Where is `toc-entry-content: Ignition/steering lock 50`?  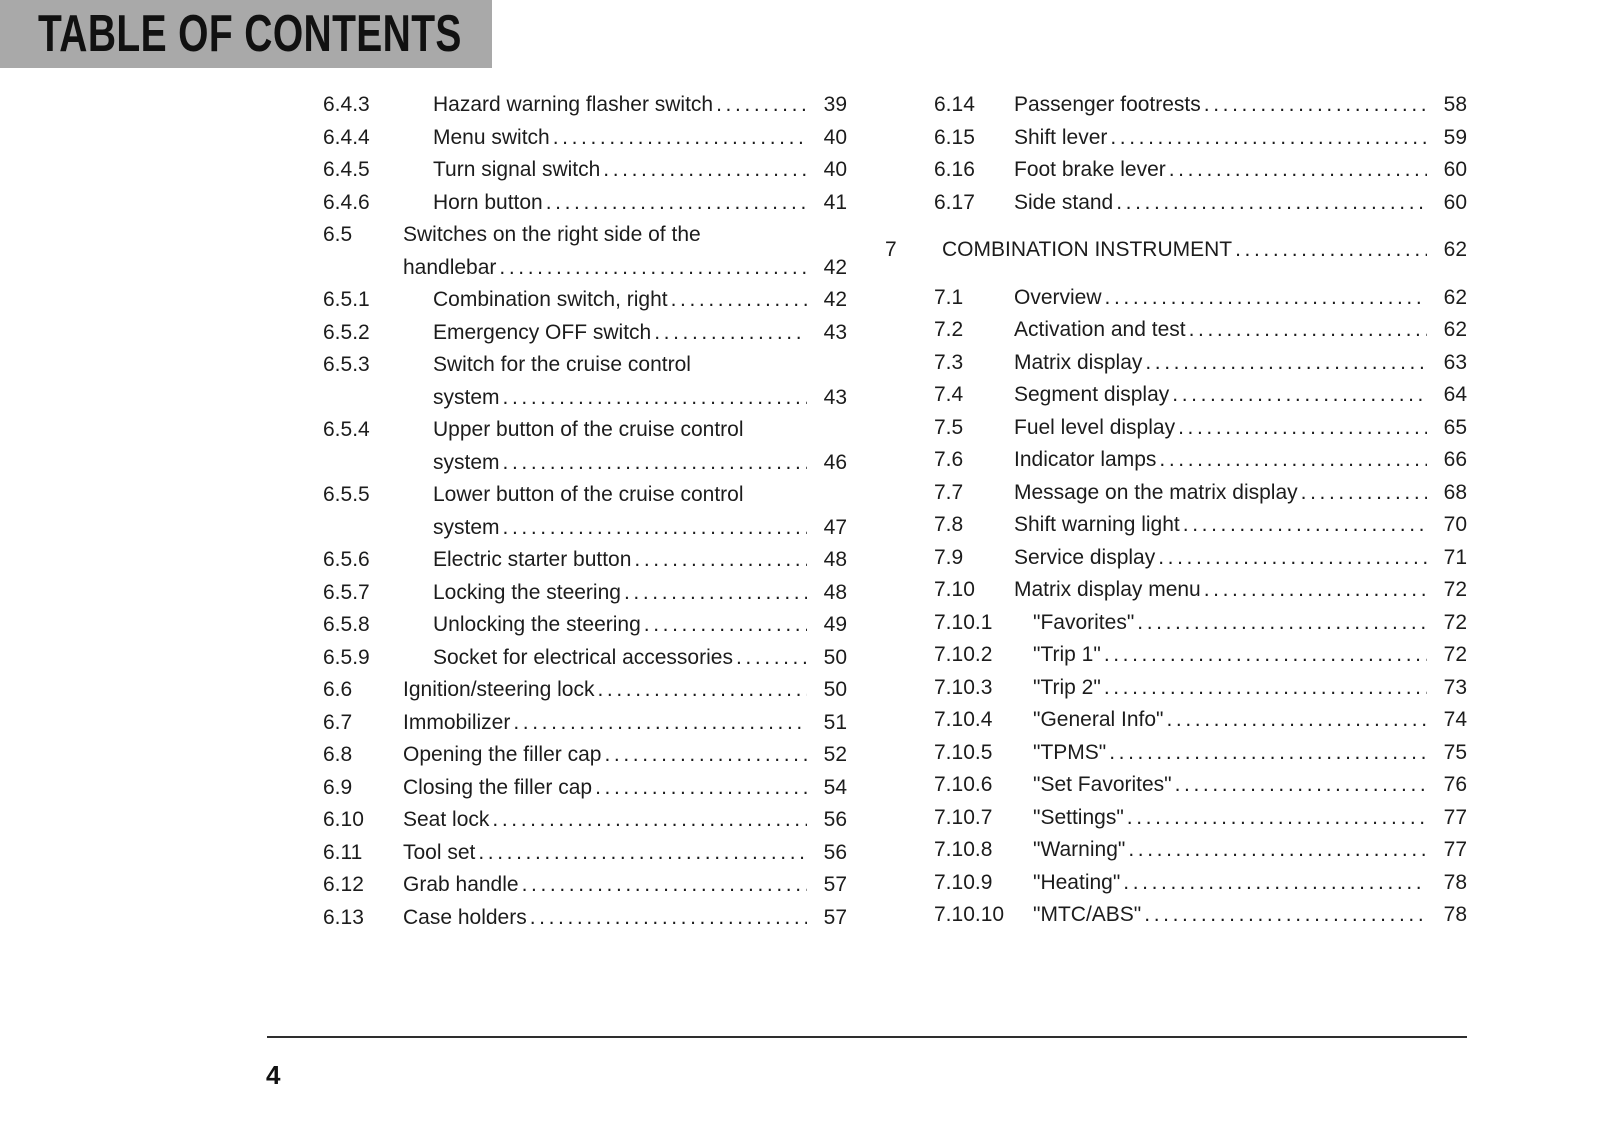
toc-entry-content: Ignition/steering lock 50 is located at coordinates (625, 690).